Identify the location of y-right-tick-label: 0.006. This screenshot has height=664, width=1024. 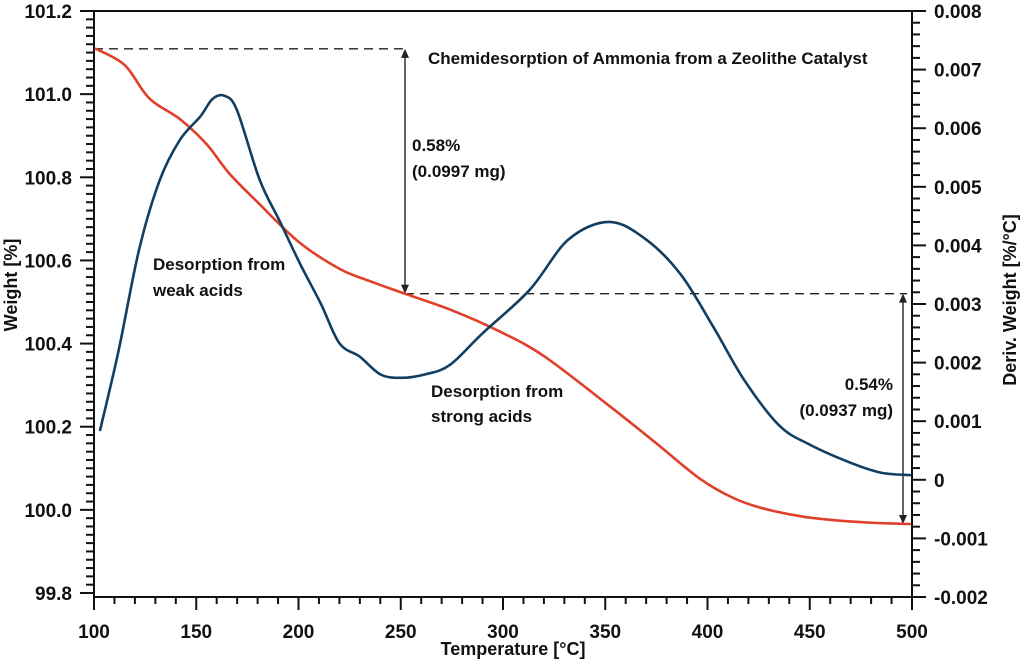
(958, 129).